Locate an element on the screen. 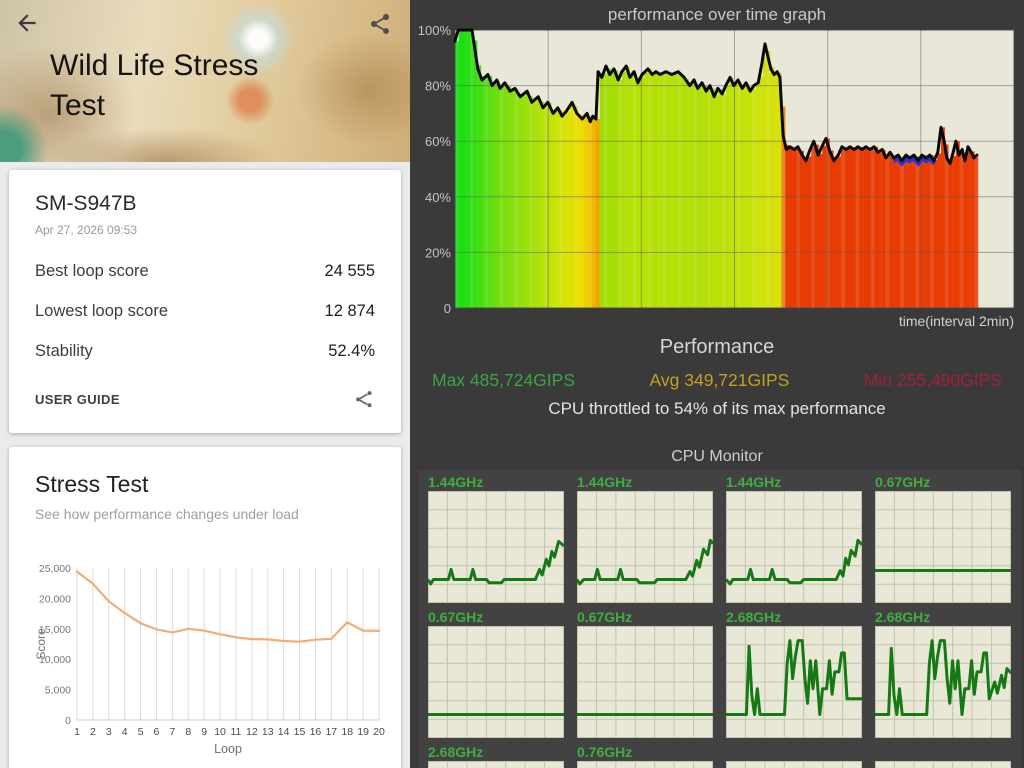  stress-x-tick: 16 is located at coordinates (316, 732).